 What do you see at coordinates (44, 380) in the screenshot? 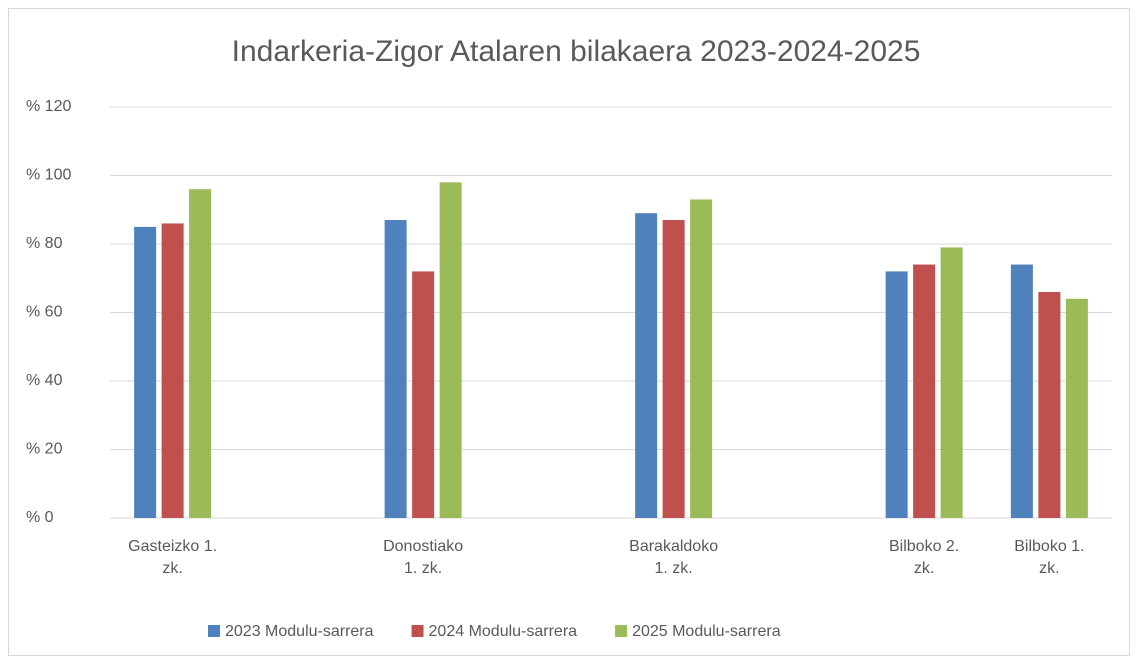
I see `y-tick-label: % 40` at bounding box center [44, 380].